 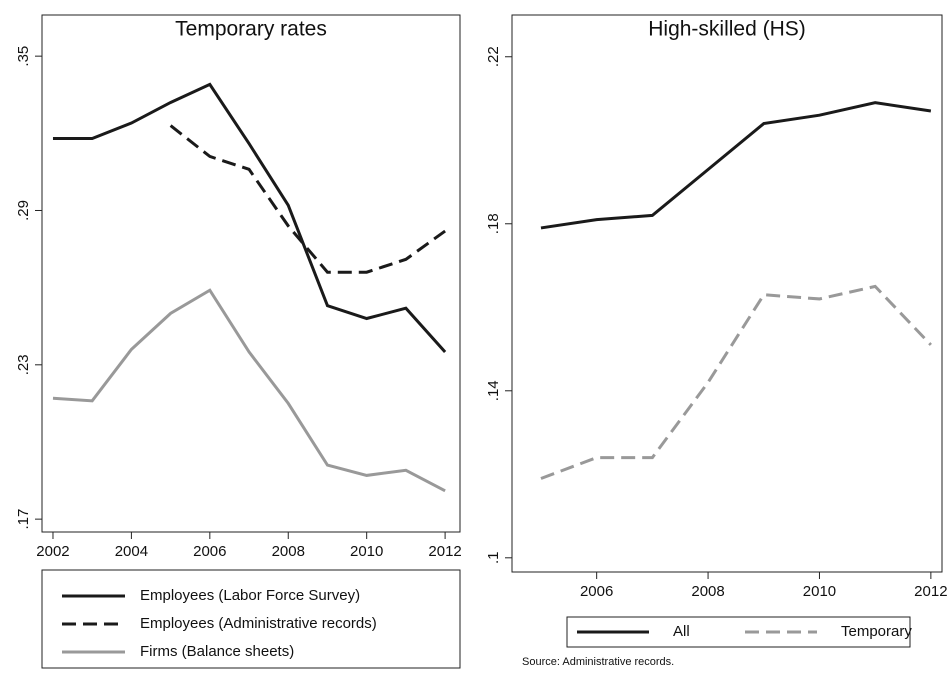 I want to click on y-tick-label: .18, so click(x=493, y=223).